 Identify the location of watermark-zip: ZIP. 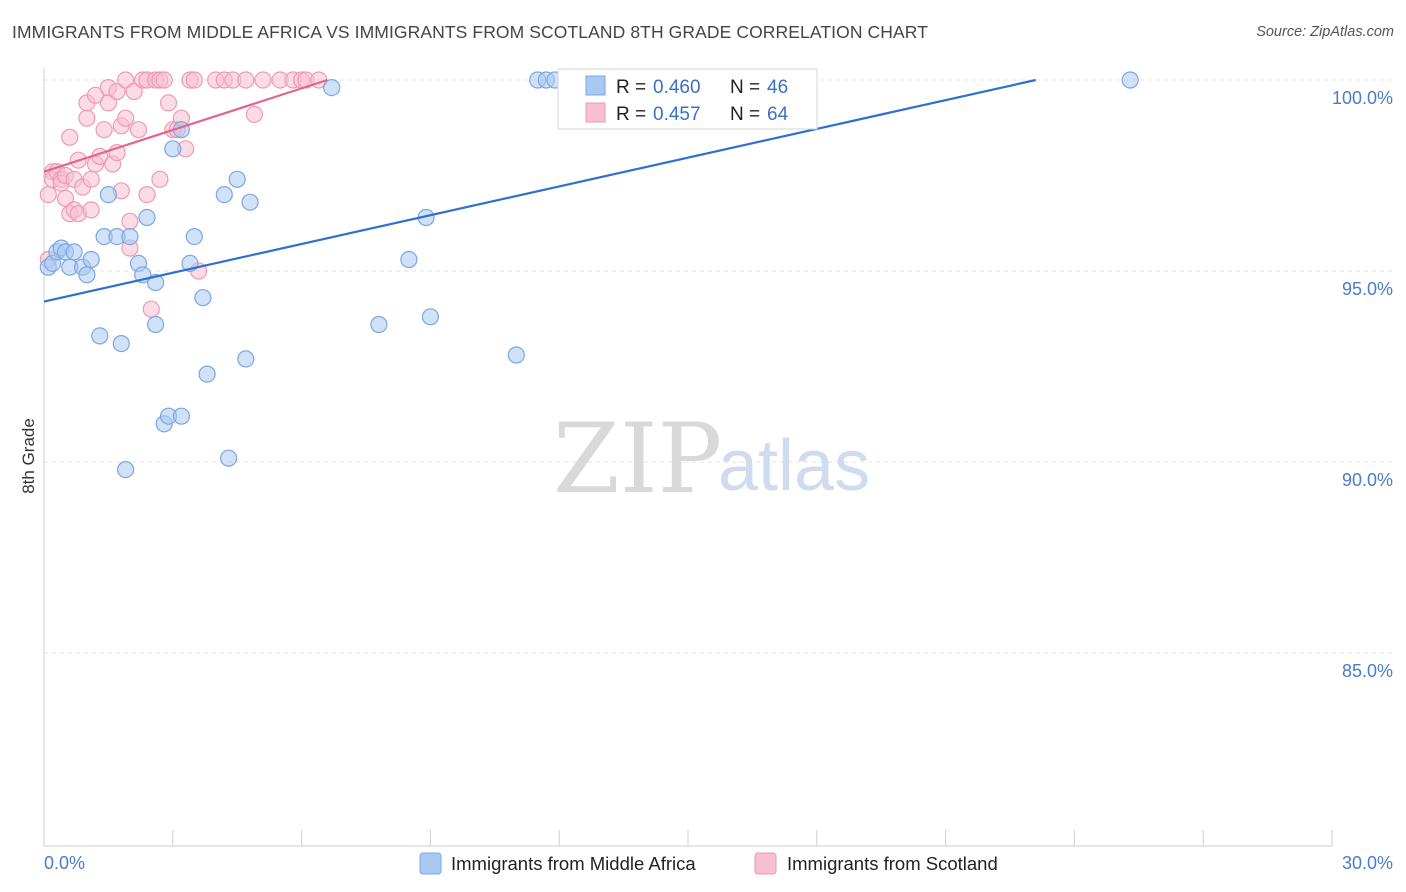
(637, 459).